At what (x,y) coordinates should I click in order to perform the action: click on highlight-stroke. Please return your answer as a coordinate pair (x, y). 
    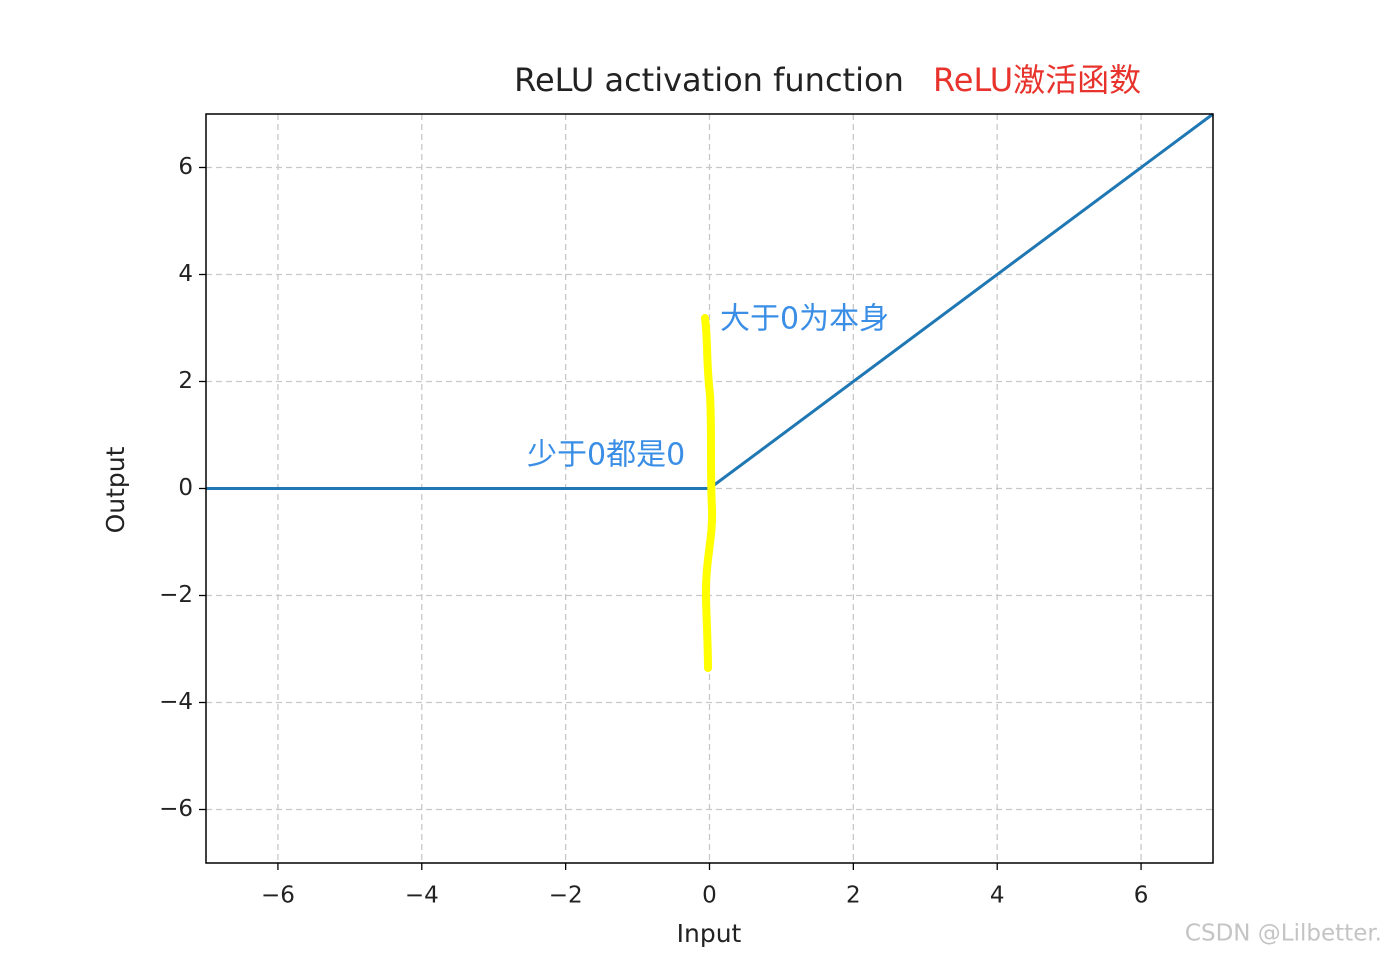
    Looking at the image, I should click on (709, 493).